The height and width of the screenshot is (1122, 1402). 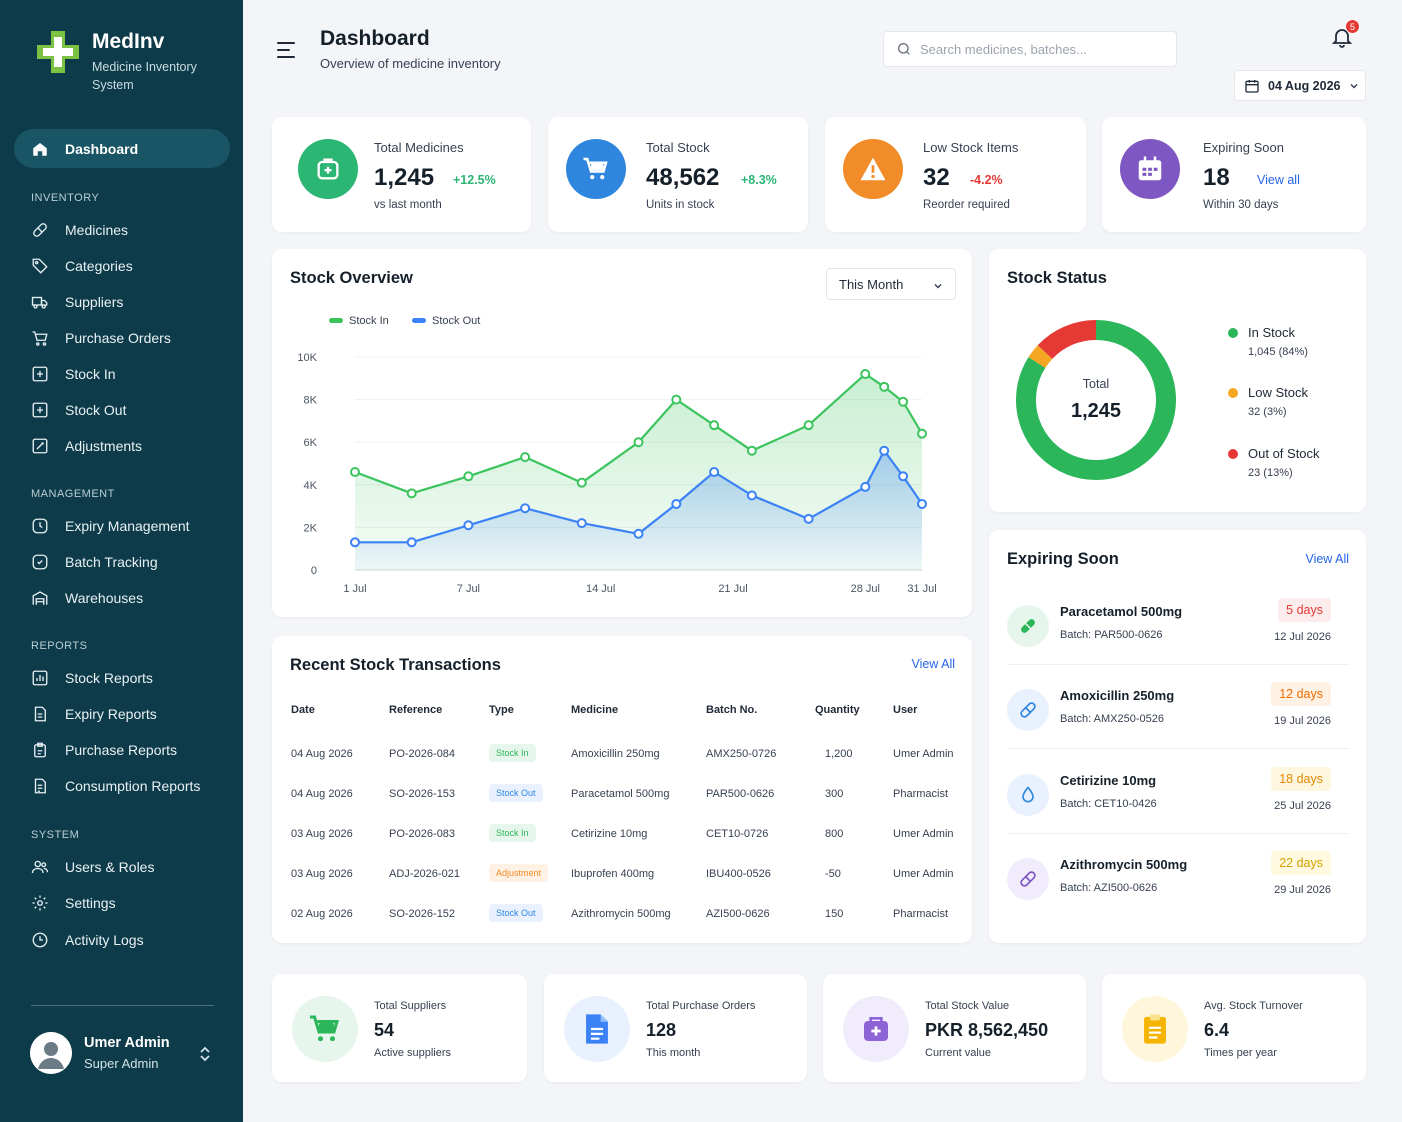 What do you see at coordinates (78, 410) in the screenshot?
I see `nav-item-stock-out: Stock Out` at bounding box center [78, 410].